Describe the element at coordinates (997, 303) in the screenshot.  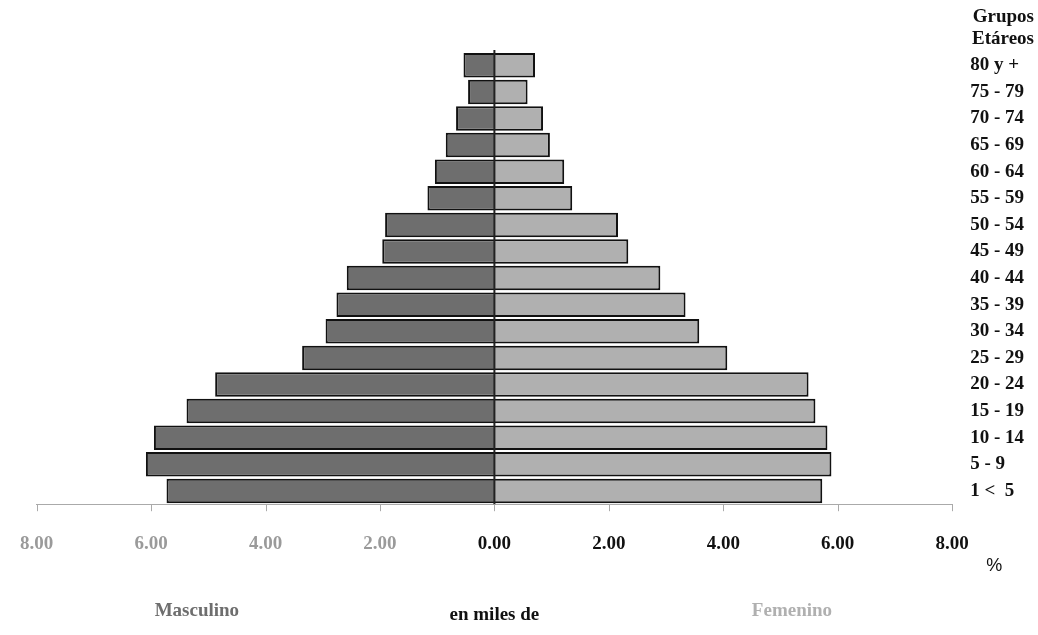
I see `y-tick-label: 35 - 39` at that location.